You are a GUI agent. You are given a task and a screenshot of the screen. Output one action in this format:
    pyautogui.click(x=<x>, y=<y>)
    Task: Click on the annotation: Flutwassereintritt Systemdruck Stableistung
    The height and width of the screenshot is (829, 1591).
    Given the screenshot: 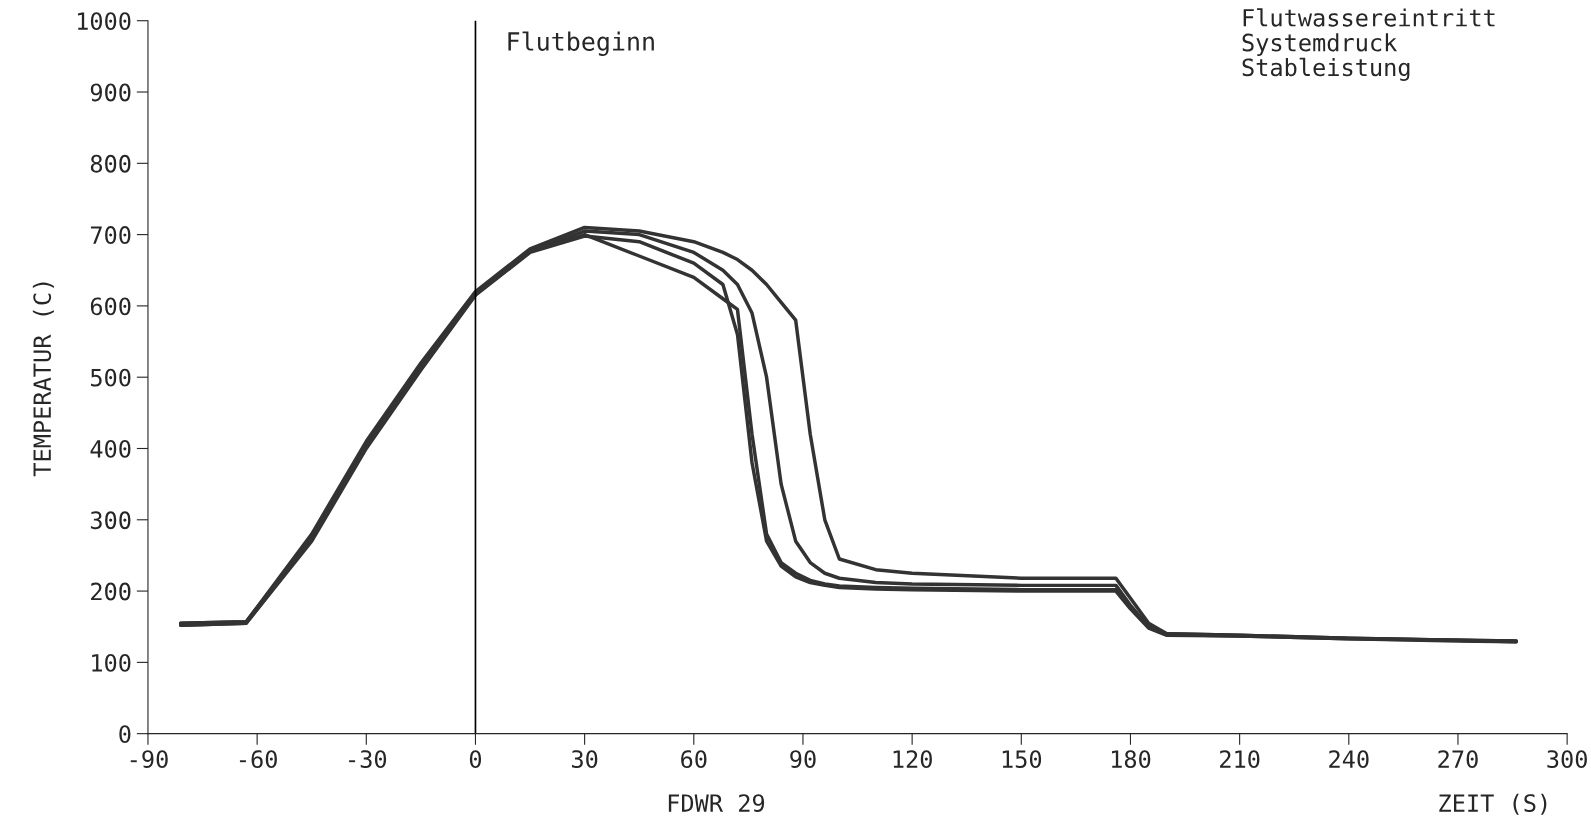 What is the action you would take?
    pyautogui.click(x=1368, y=44)
    